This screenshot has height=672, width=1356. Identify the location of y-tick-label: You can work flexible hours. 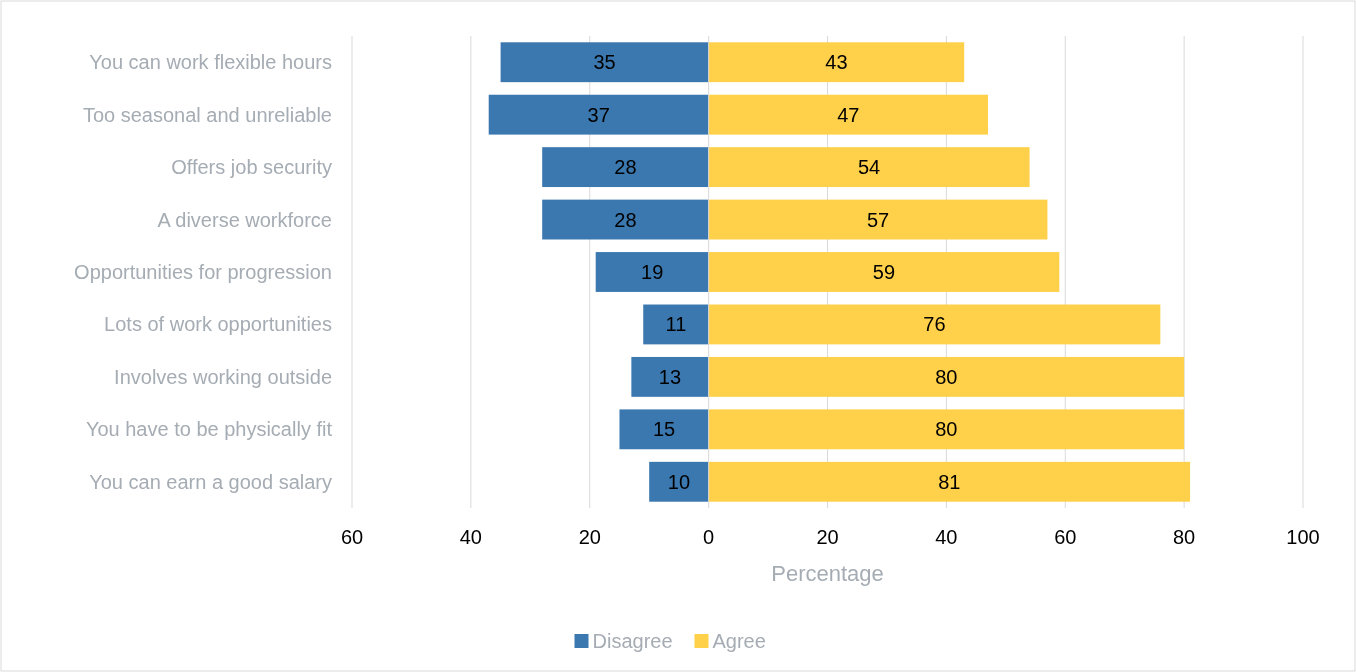
(210, 62).